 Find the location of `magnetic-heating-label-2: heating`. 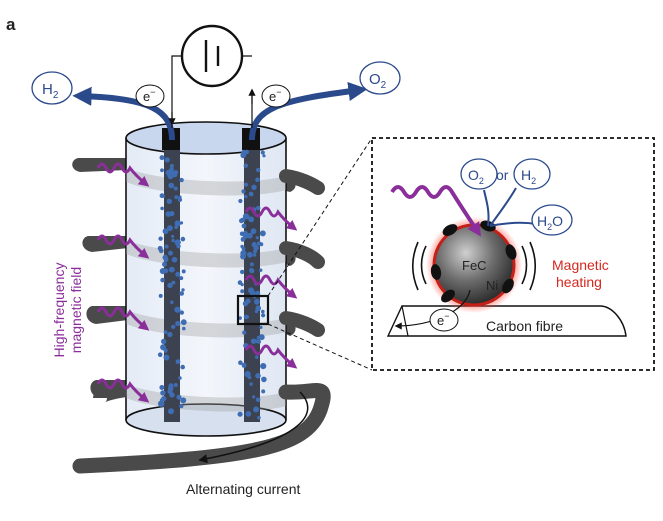

magnetic-heating-label-2: heating is located at coordinates (579, 282).